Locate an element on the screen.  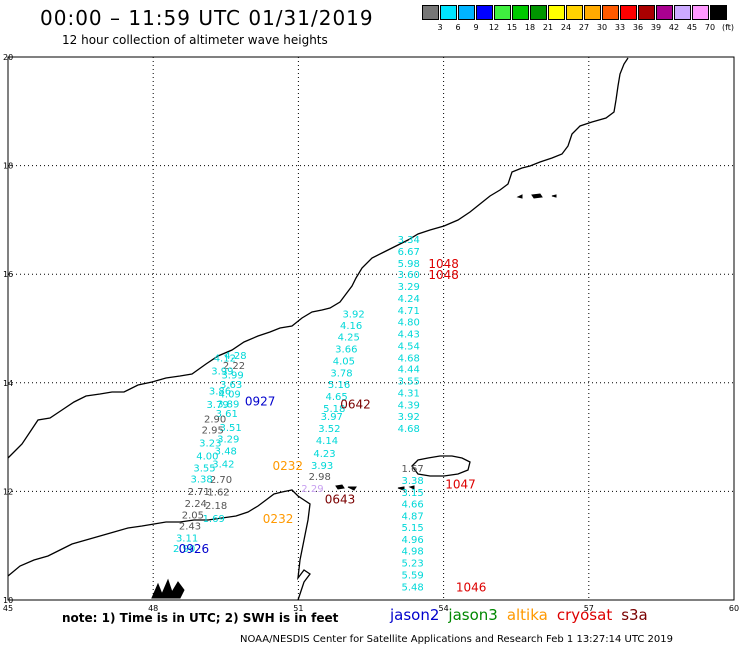
scale-label: 3 is located at coordinates (440, 27).